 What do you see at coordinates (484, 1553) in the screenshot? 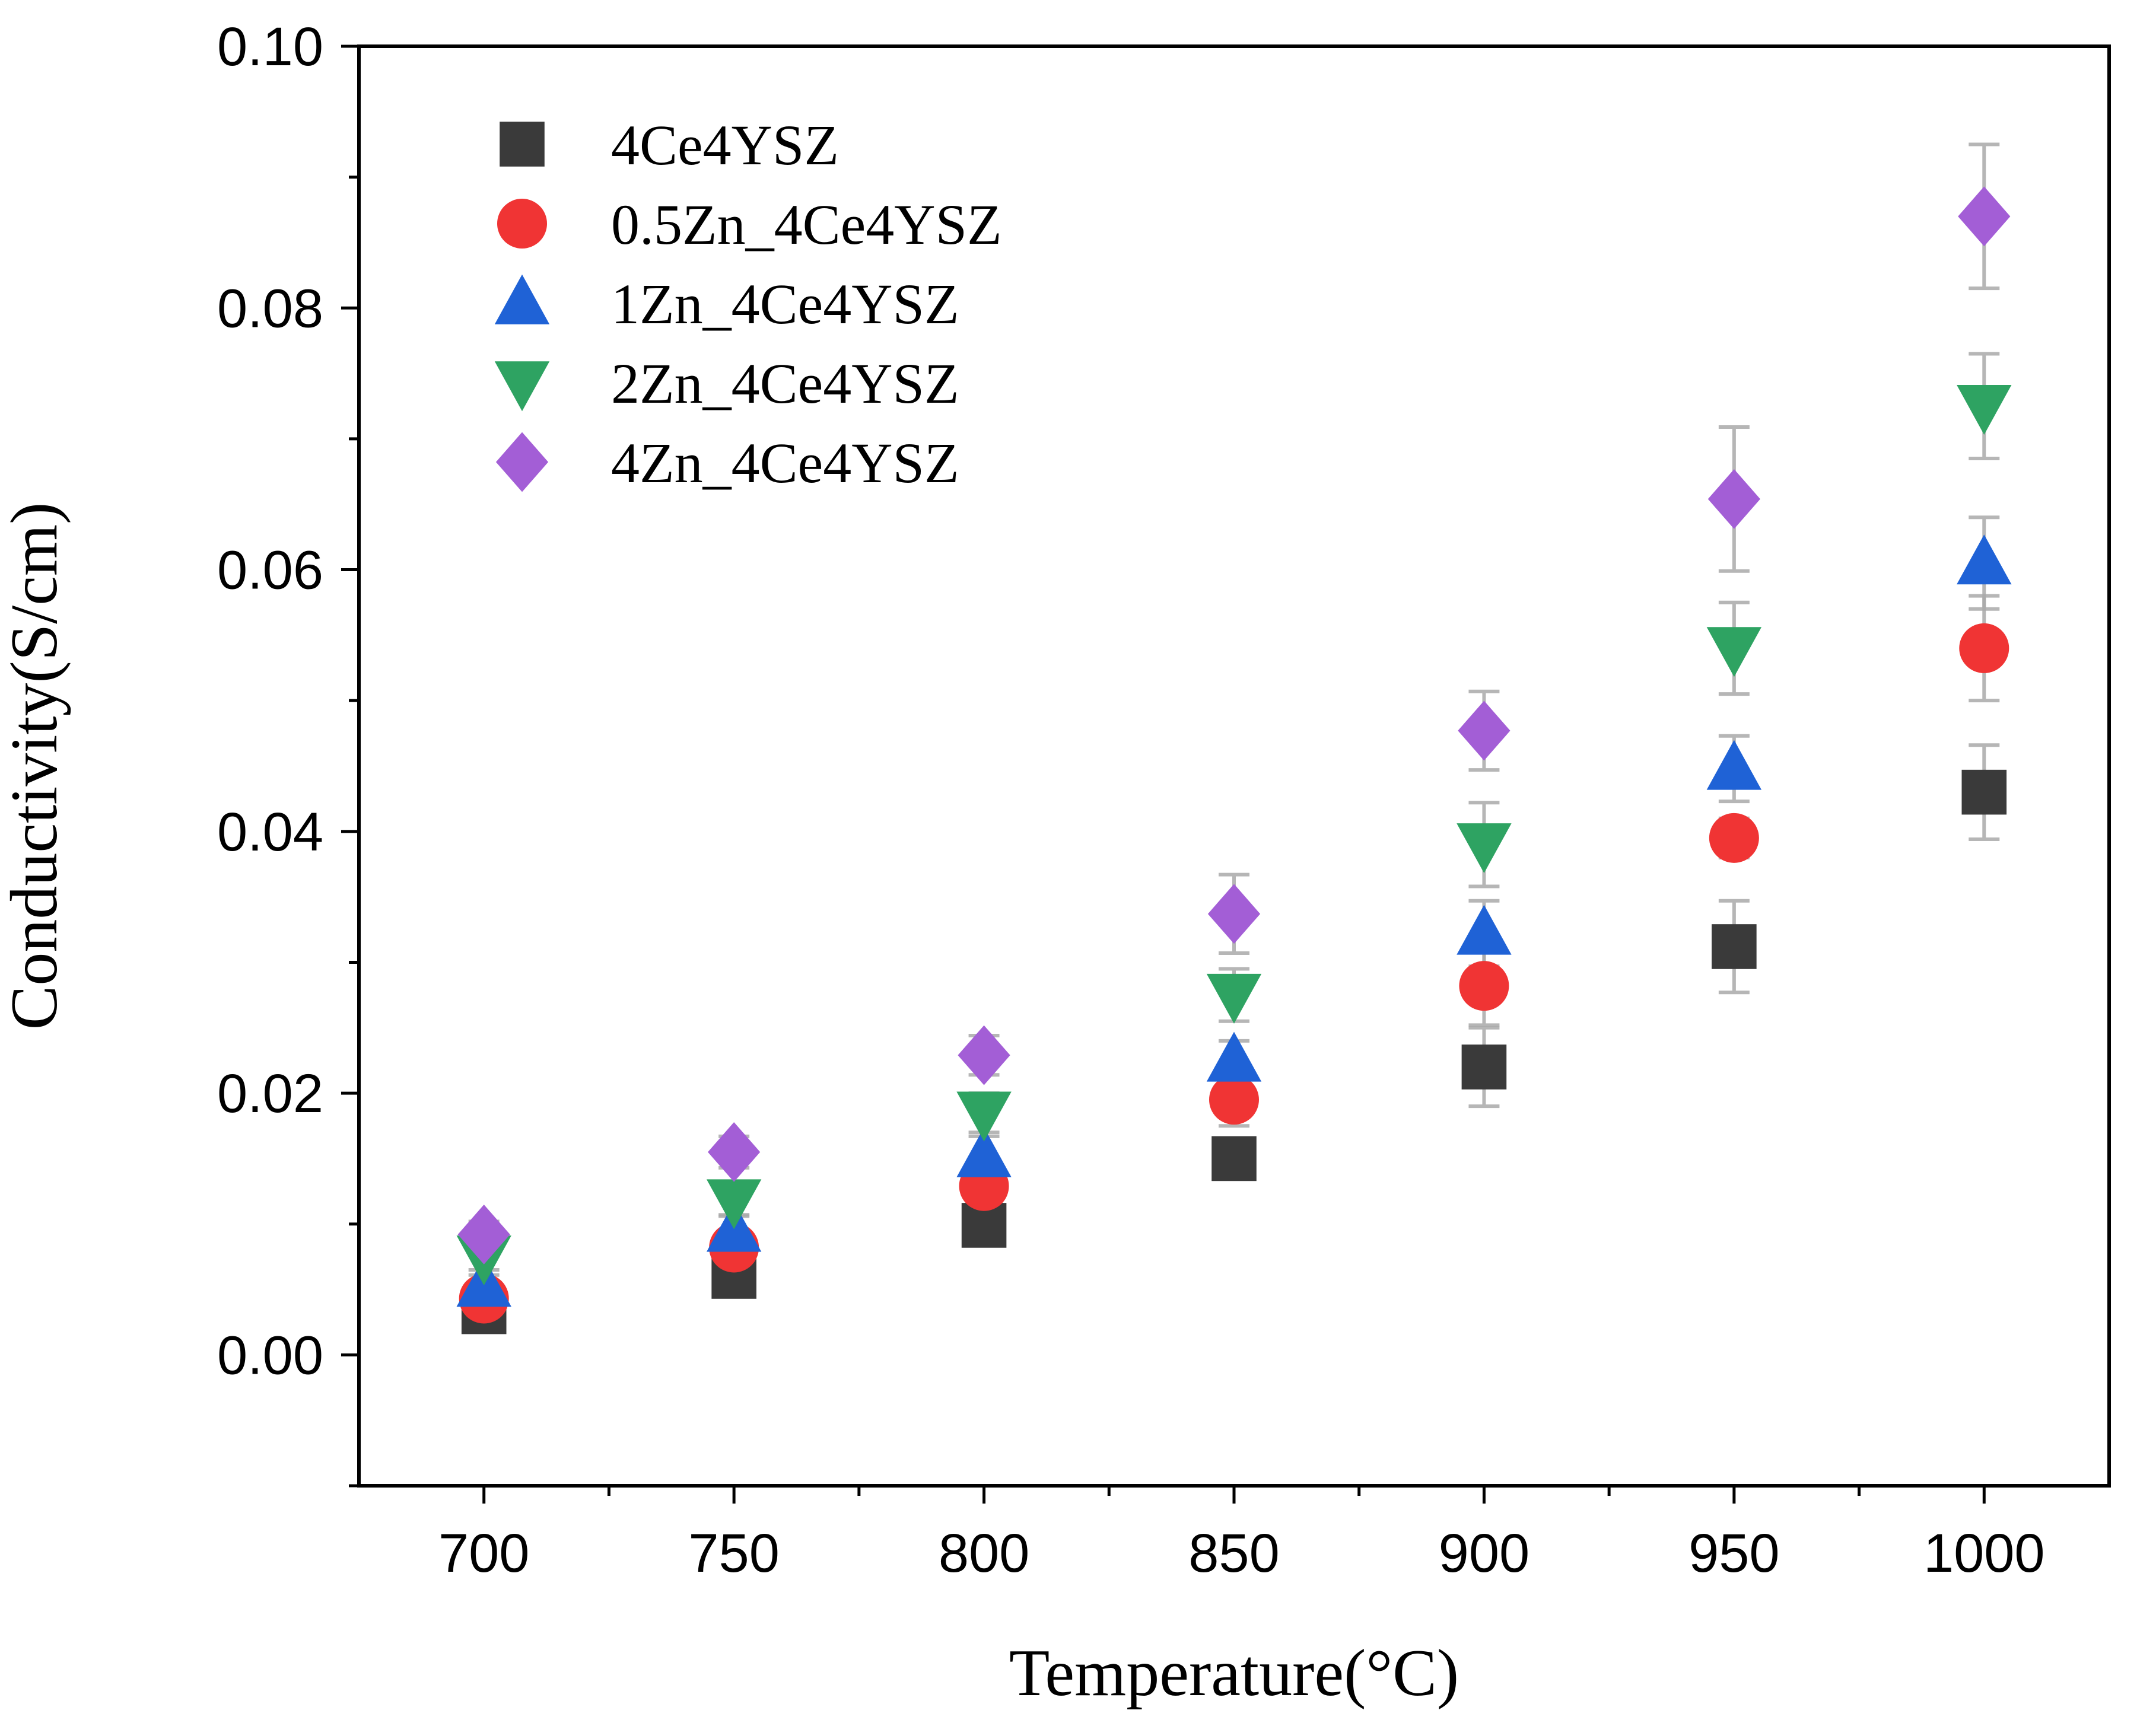
I see `x-tick-label: 700` at bounding box center [484, 1553].